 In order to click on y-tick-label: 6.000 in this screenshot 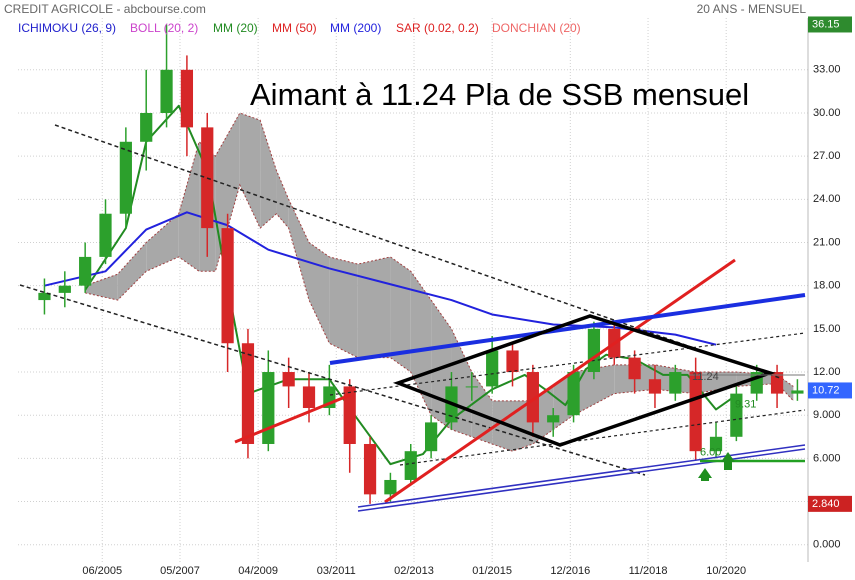, I will do `click(827, 458)`.